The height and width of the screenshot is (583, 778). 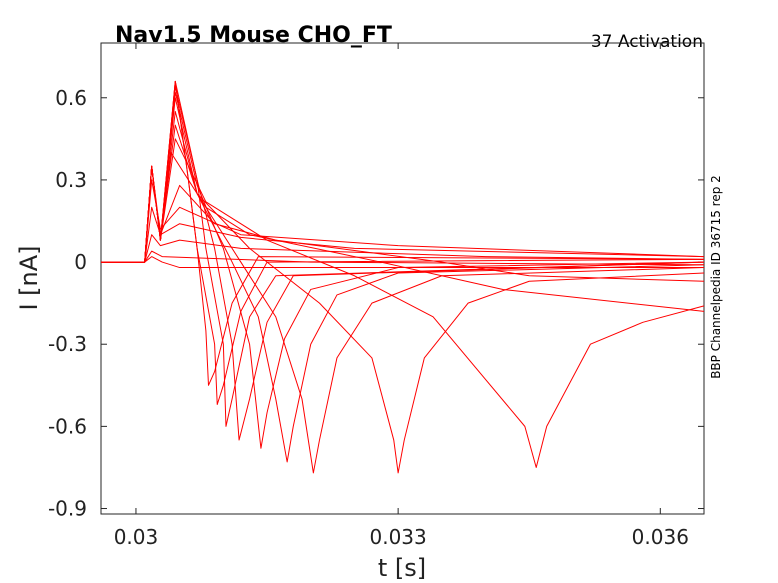 What do you see at coordinates (397, 537) in the screenshot?
I see `x-tick-label: 0.033` at bounding box center [397, 537].